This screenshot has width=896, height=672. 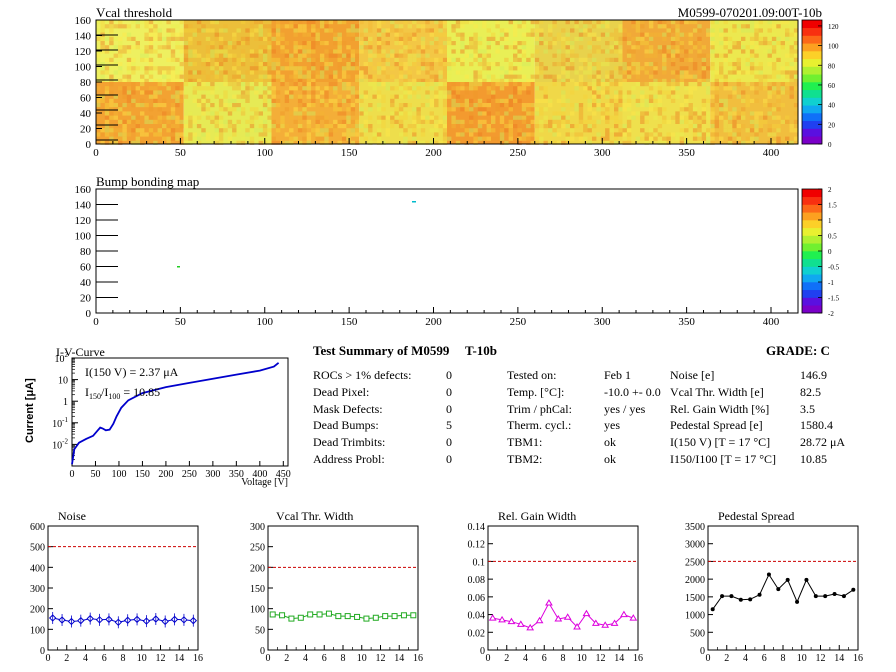 What do you see at coordinates (771, 153) in the screenshot?
I see `x-tick-label: 400` at bounding box center [771, 153].